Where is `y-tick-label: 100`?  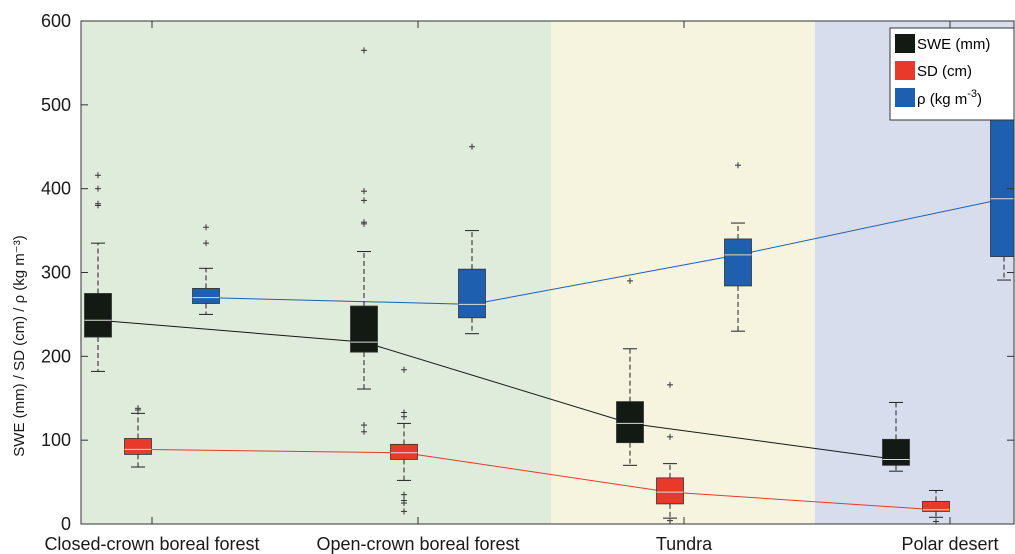
y-tick-label: 100 is located at coordinates (56, 440).